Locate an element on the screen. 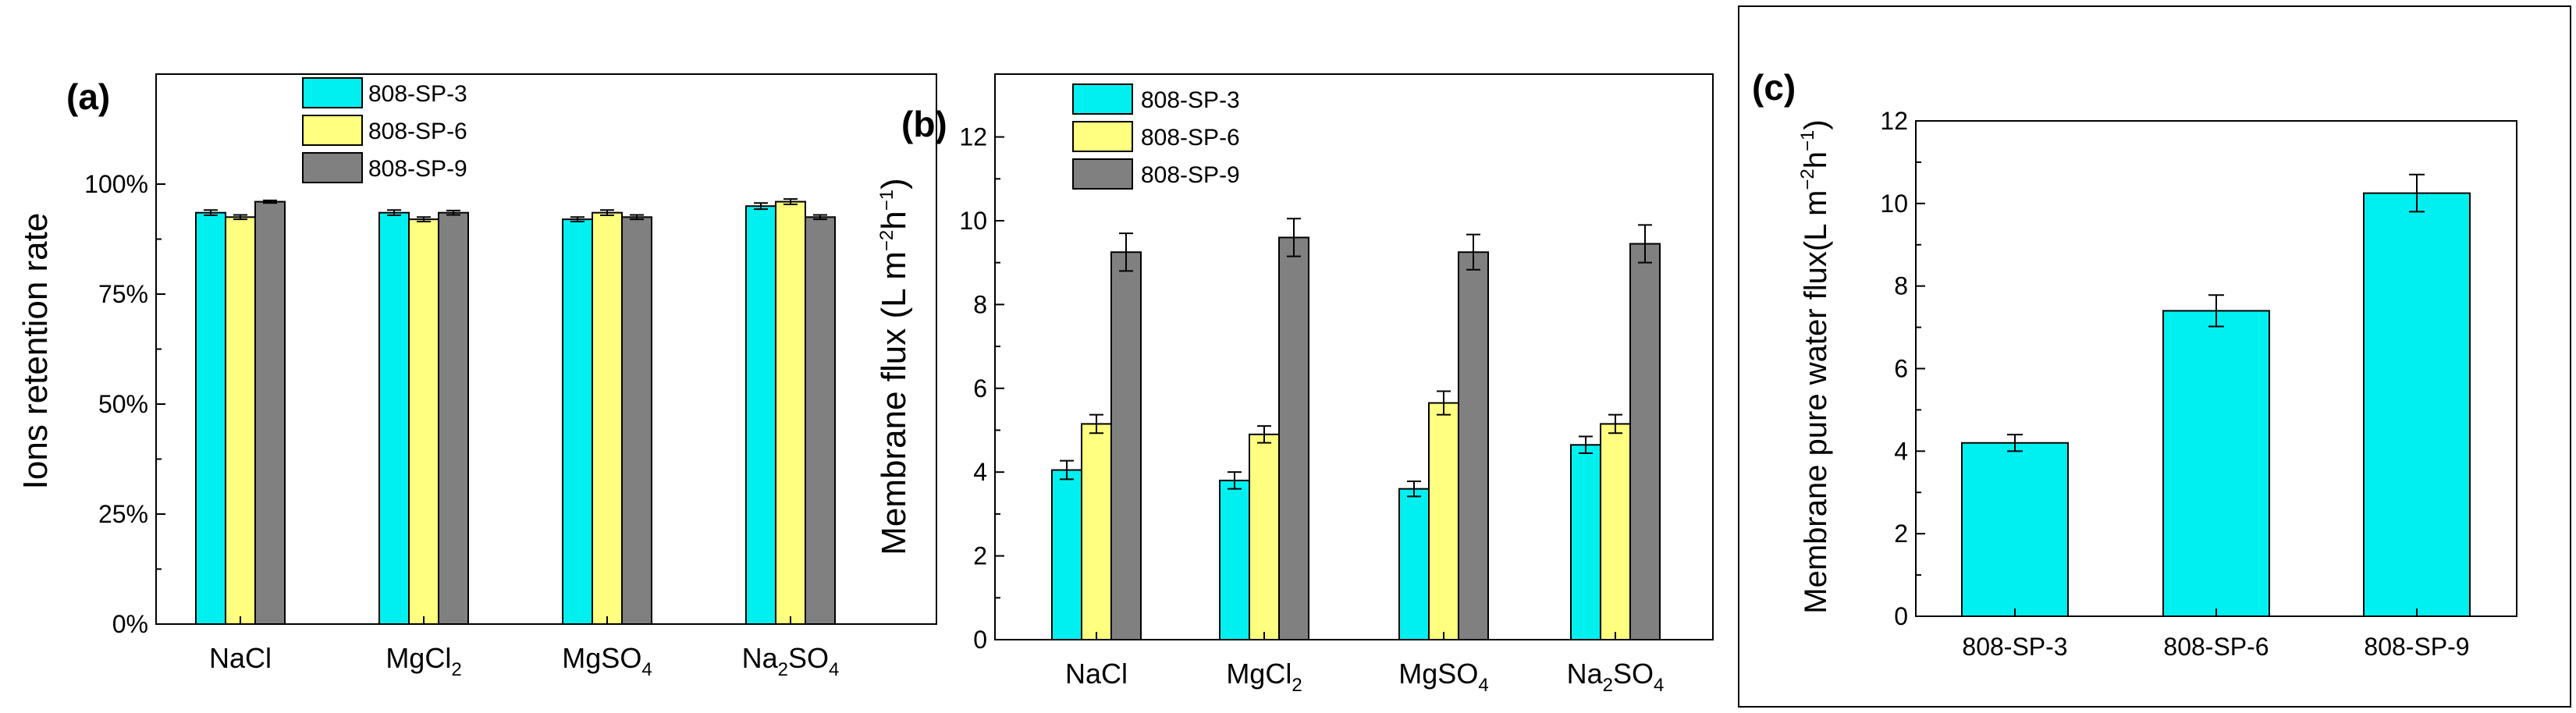  panel-c-label: (c) is located at coordinates (1774, 87).